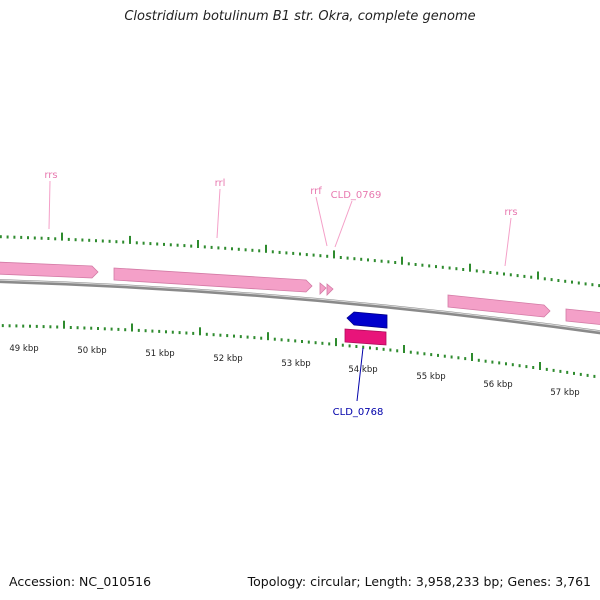 Image resolution: width=600 pixels, height=600 pixels. Describe the element at coordinates (80, 581) in the screenshot. I see `accession-text: Accession: NC_010516` at that location.